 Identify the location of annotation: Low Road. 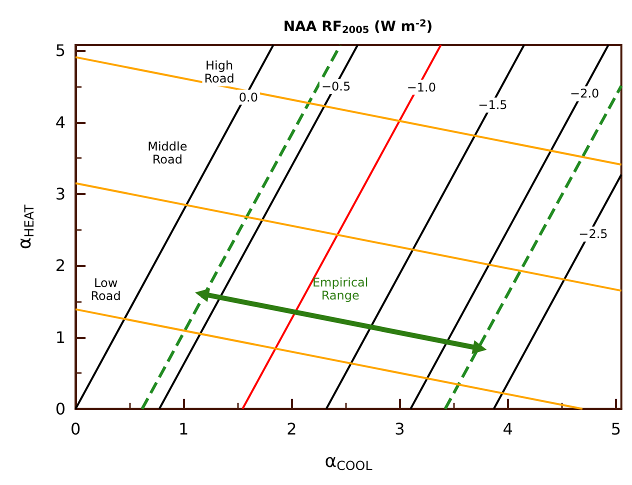
(105, 289).